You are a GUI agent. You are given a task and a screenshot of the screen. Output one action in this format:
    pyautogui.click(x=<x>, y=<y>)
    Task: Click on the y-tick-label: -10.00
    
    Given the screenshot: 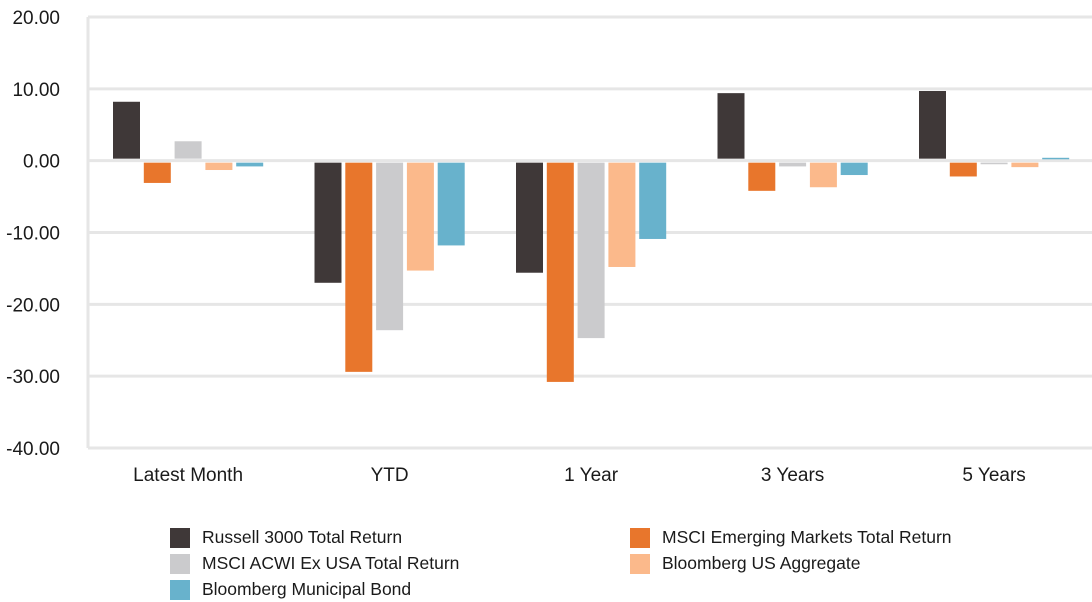 What is the action you would take?
    pyautogui.click(x=33, y=234)
    